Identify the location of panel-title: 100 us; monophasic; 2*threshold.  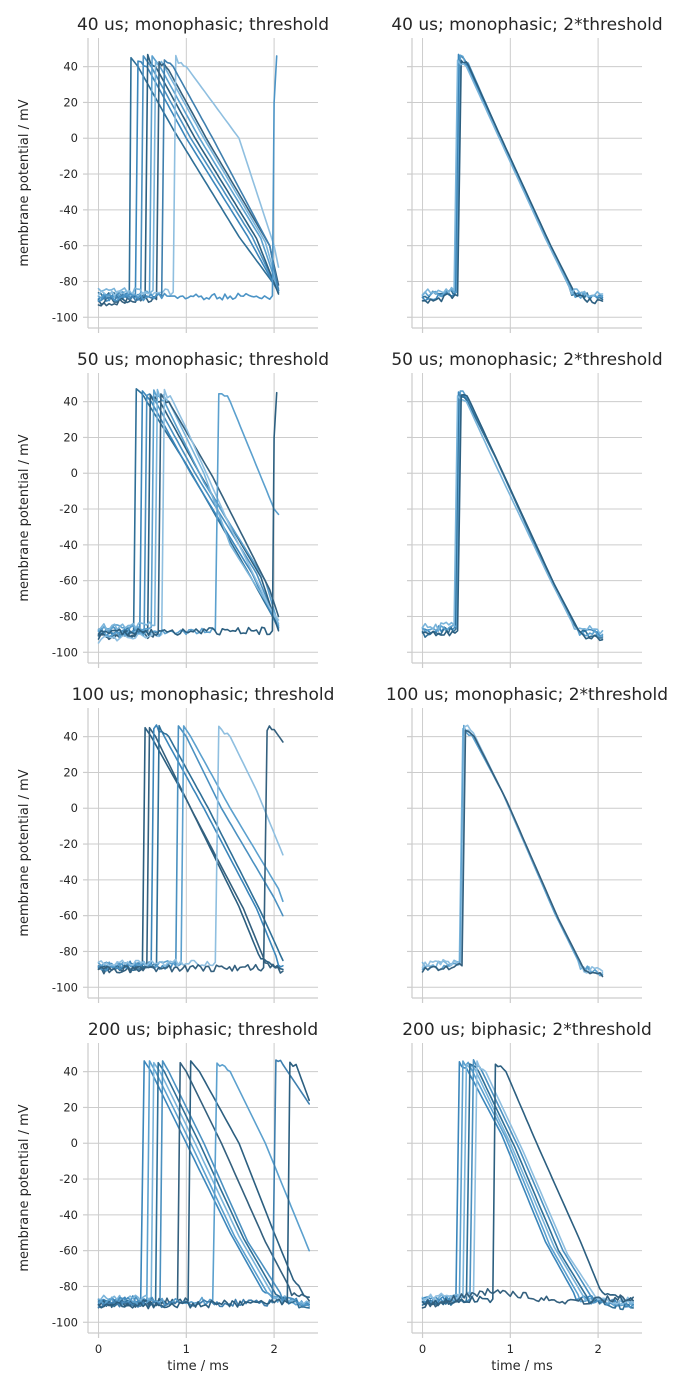
(527, 695).